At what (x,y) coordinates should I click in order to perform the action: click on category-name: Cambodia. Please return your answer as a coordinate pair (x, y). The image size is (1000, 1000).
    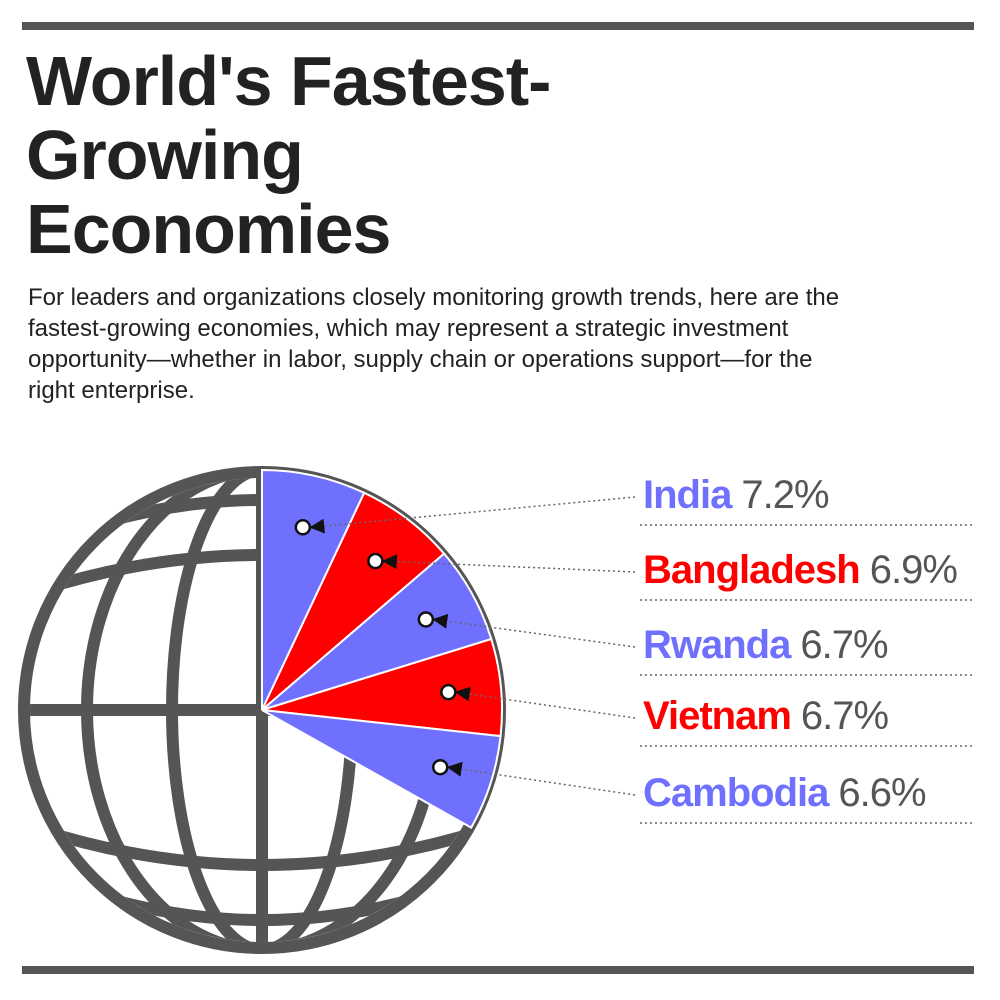
    Looking at the image, I should click on (736, 793).